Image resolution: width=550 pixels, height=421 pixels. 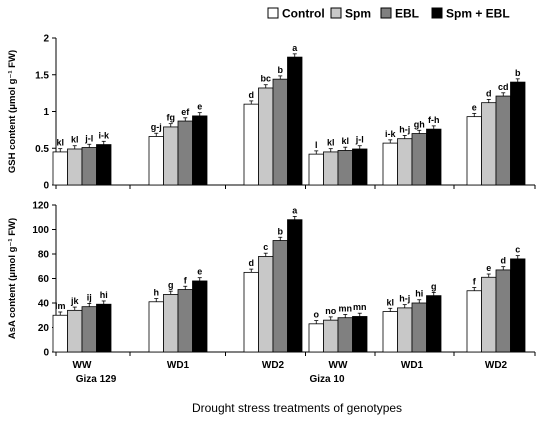 What do you see at coordinates (88, 138) in the screenshot?
I see `significance-letter: j-l` at bounding box center [88, 138].